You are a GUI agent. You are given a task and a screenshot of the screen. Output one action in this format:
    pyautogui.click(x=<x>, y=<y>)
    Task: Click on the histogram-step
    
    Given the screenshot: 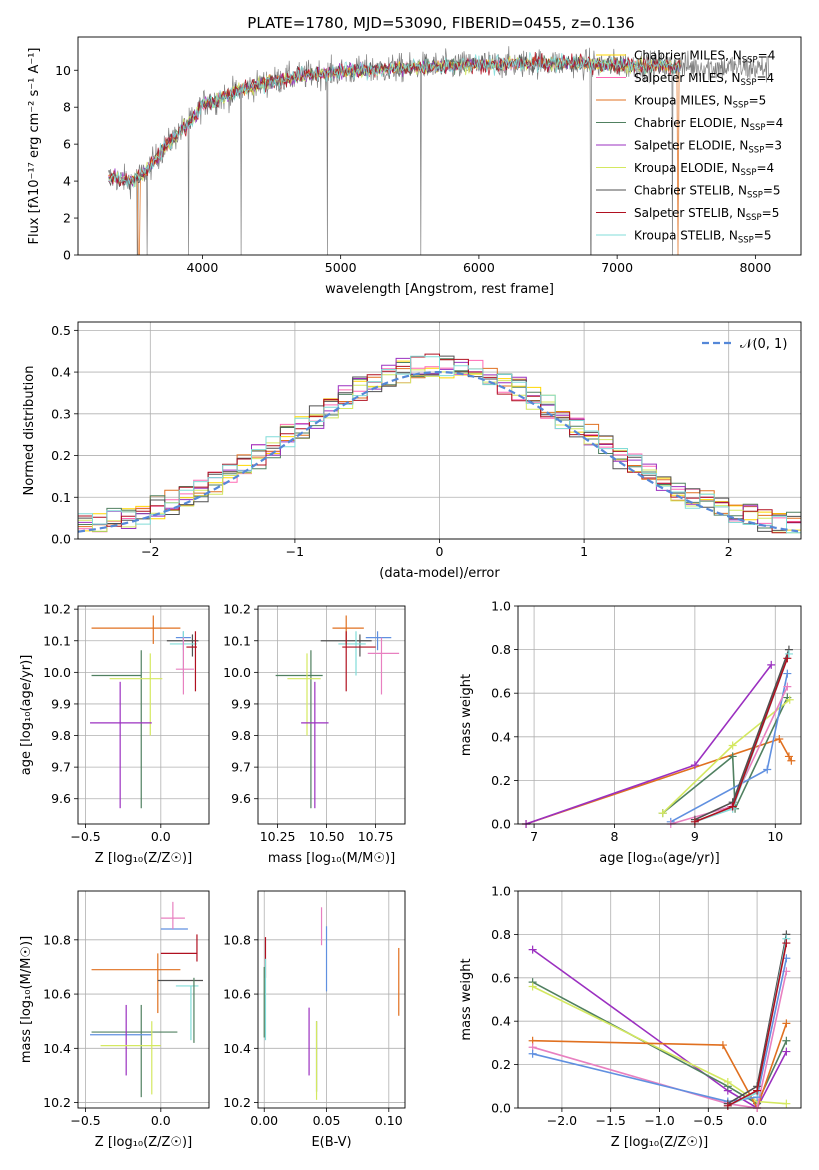 What is the action you would take?
    pyautogui.click(x=439, y=444)
    